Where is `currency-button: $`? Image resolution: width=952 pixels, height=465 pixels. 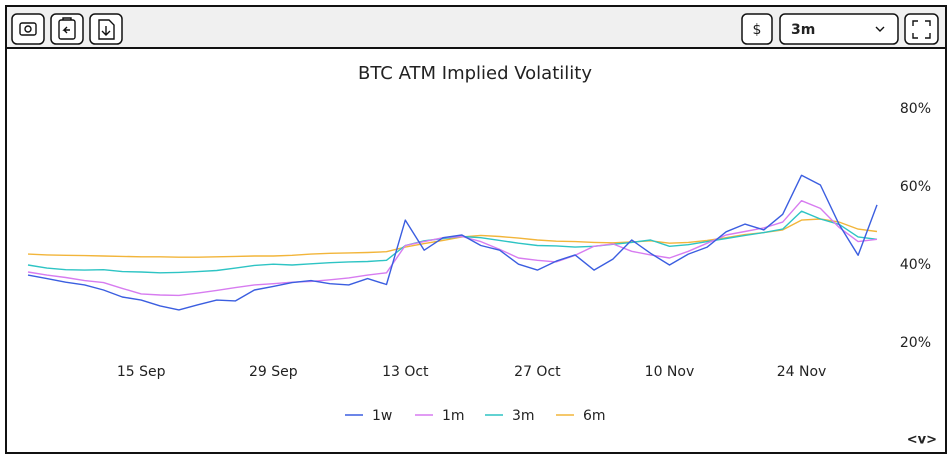 currency-button: $ is located at coordinates (757, 29).